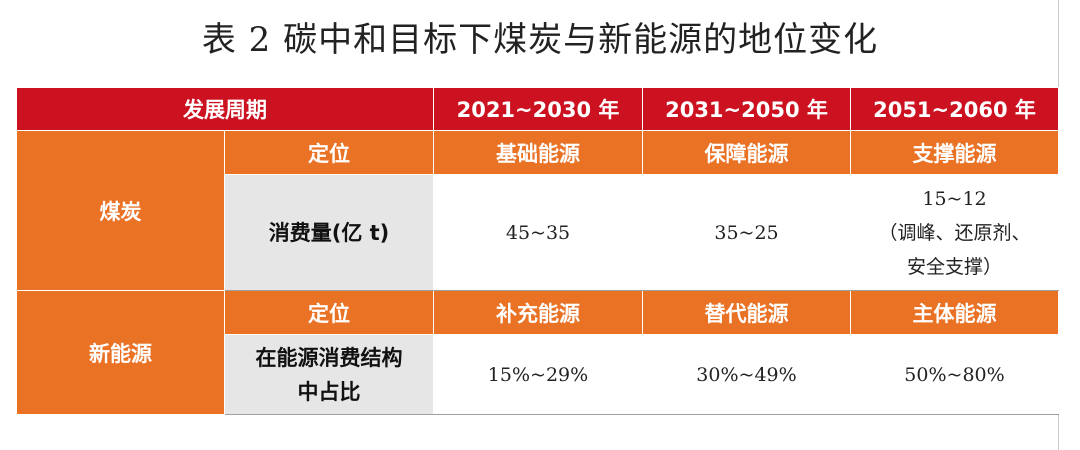  I want to click on header-period-2031-2050: 2031~2050 年, so click(746, 109).